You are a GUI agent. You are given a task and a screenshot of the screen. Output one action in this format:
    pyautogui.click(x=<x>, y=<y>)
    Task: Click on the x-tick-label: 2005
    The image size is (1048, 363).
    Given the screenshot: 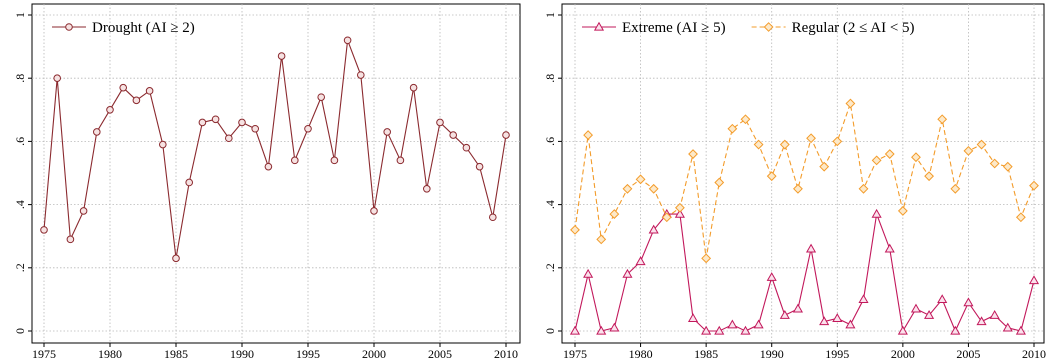 What is the action you would take?
    pyautogui.click(x=968, y=354)
    